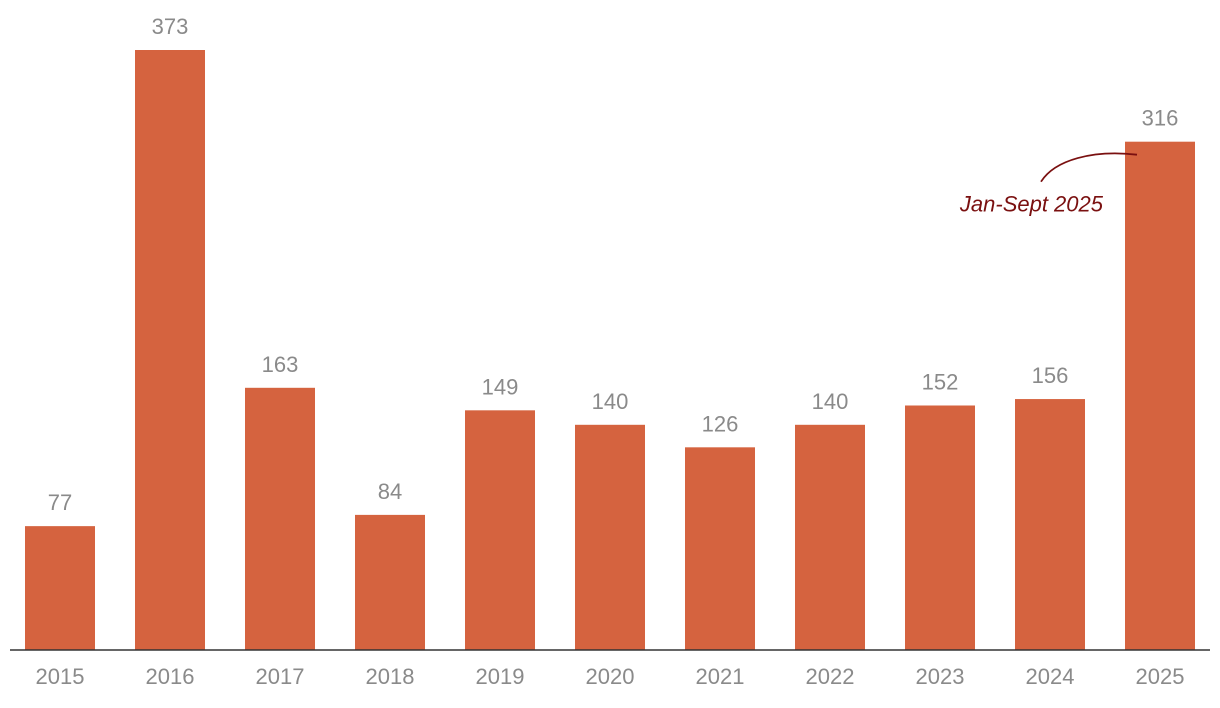 Image resolution: width=1220 pixels, height=708 pixels. What do you see at coordinates (500, 386) in the screenshot?
I see `value-label-2019: 149` at bounding box center [500, 386].